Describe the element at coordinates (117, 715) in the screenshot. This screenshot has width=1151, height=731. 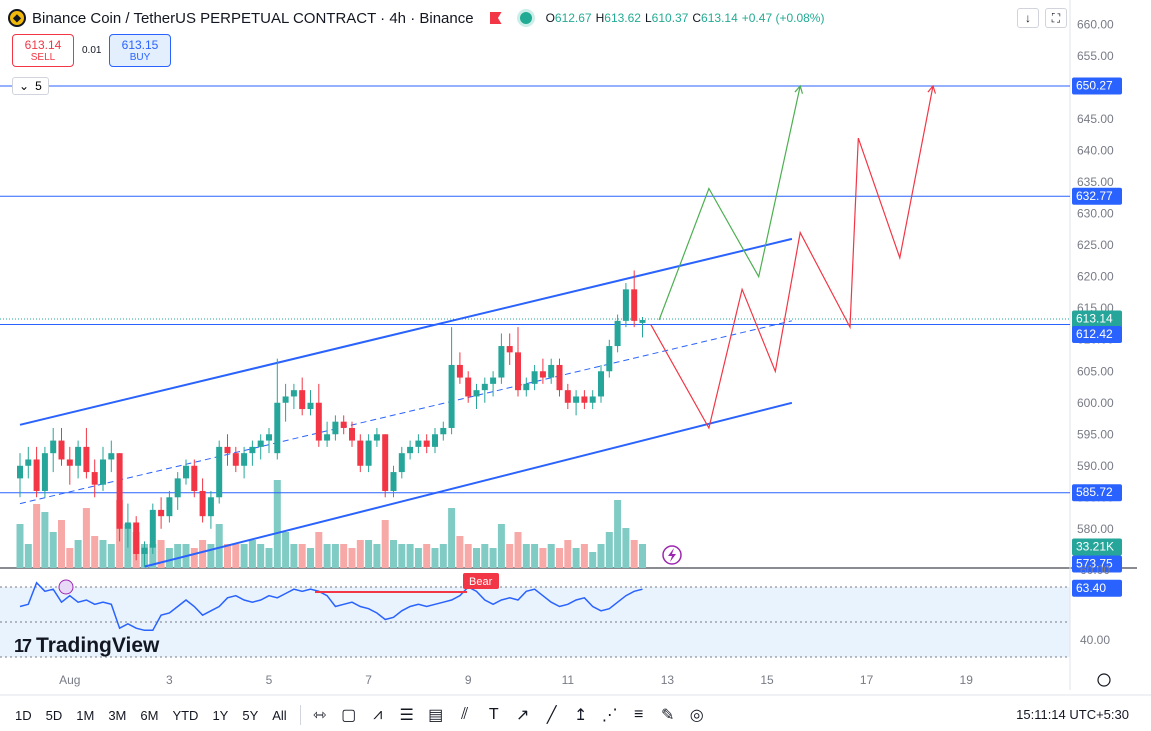
I see `timeframe-3m: 3M` at that location.